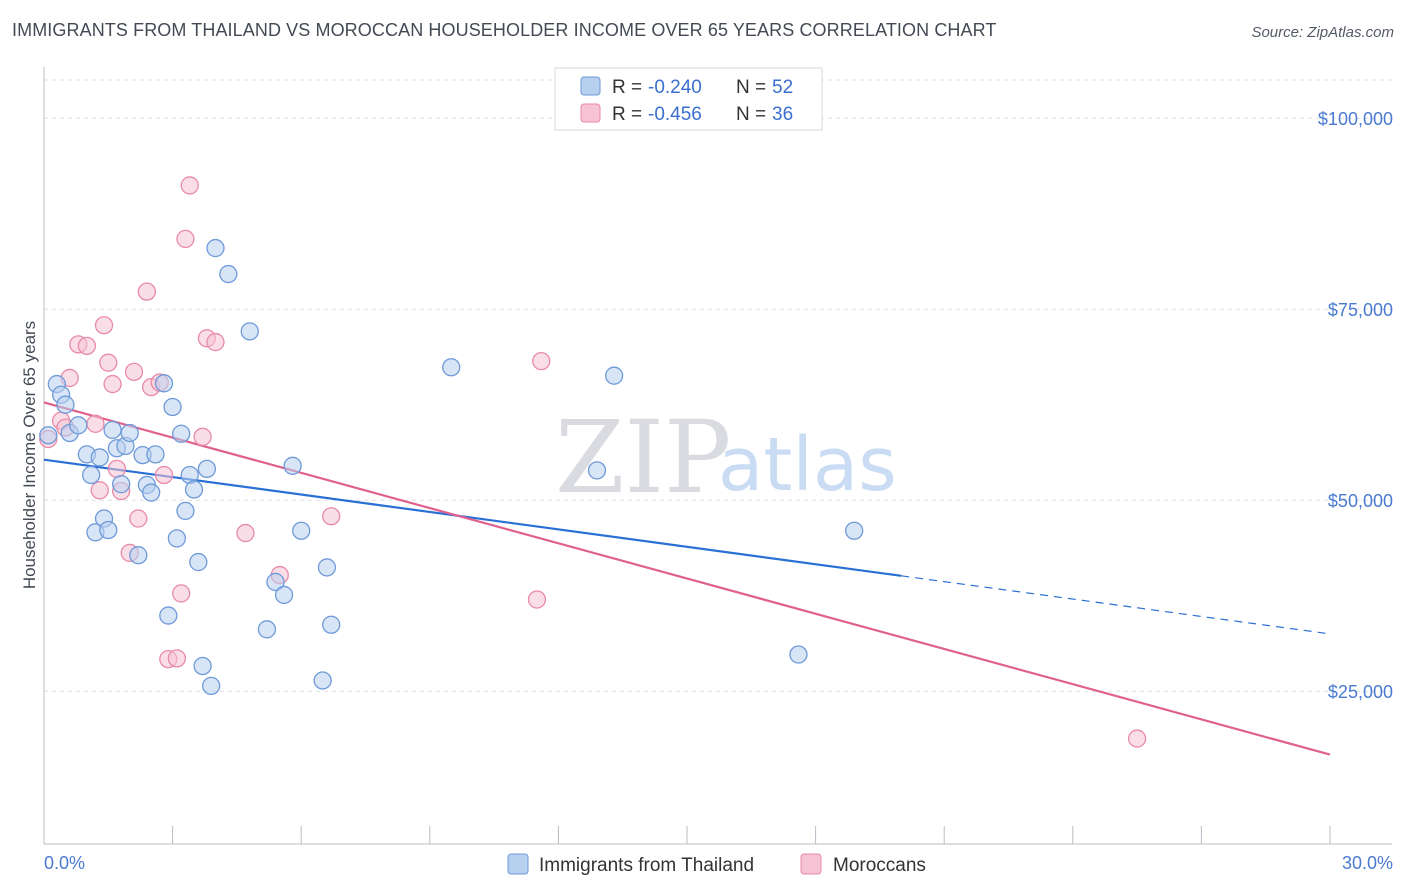 The height and width of the screenshot is (892, 1406). Describe the element at coordinates (675, 114) in the screenshot. I see `legend-r-value-2: -0.456` at that location.